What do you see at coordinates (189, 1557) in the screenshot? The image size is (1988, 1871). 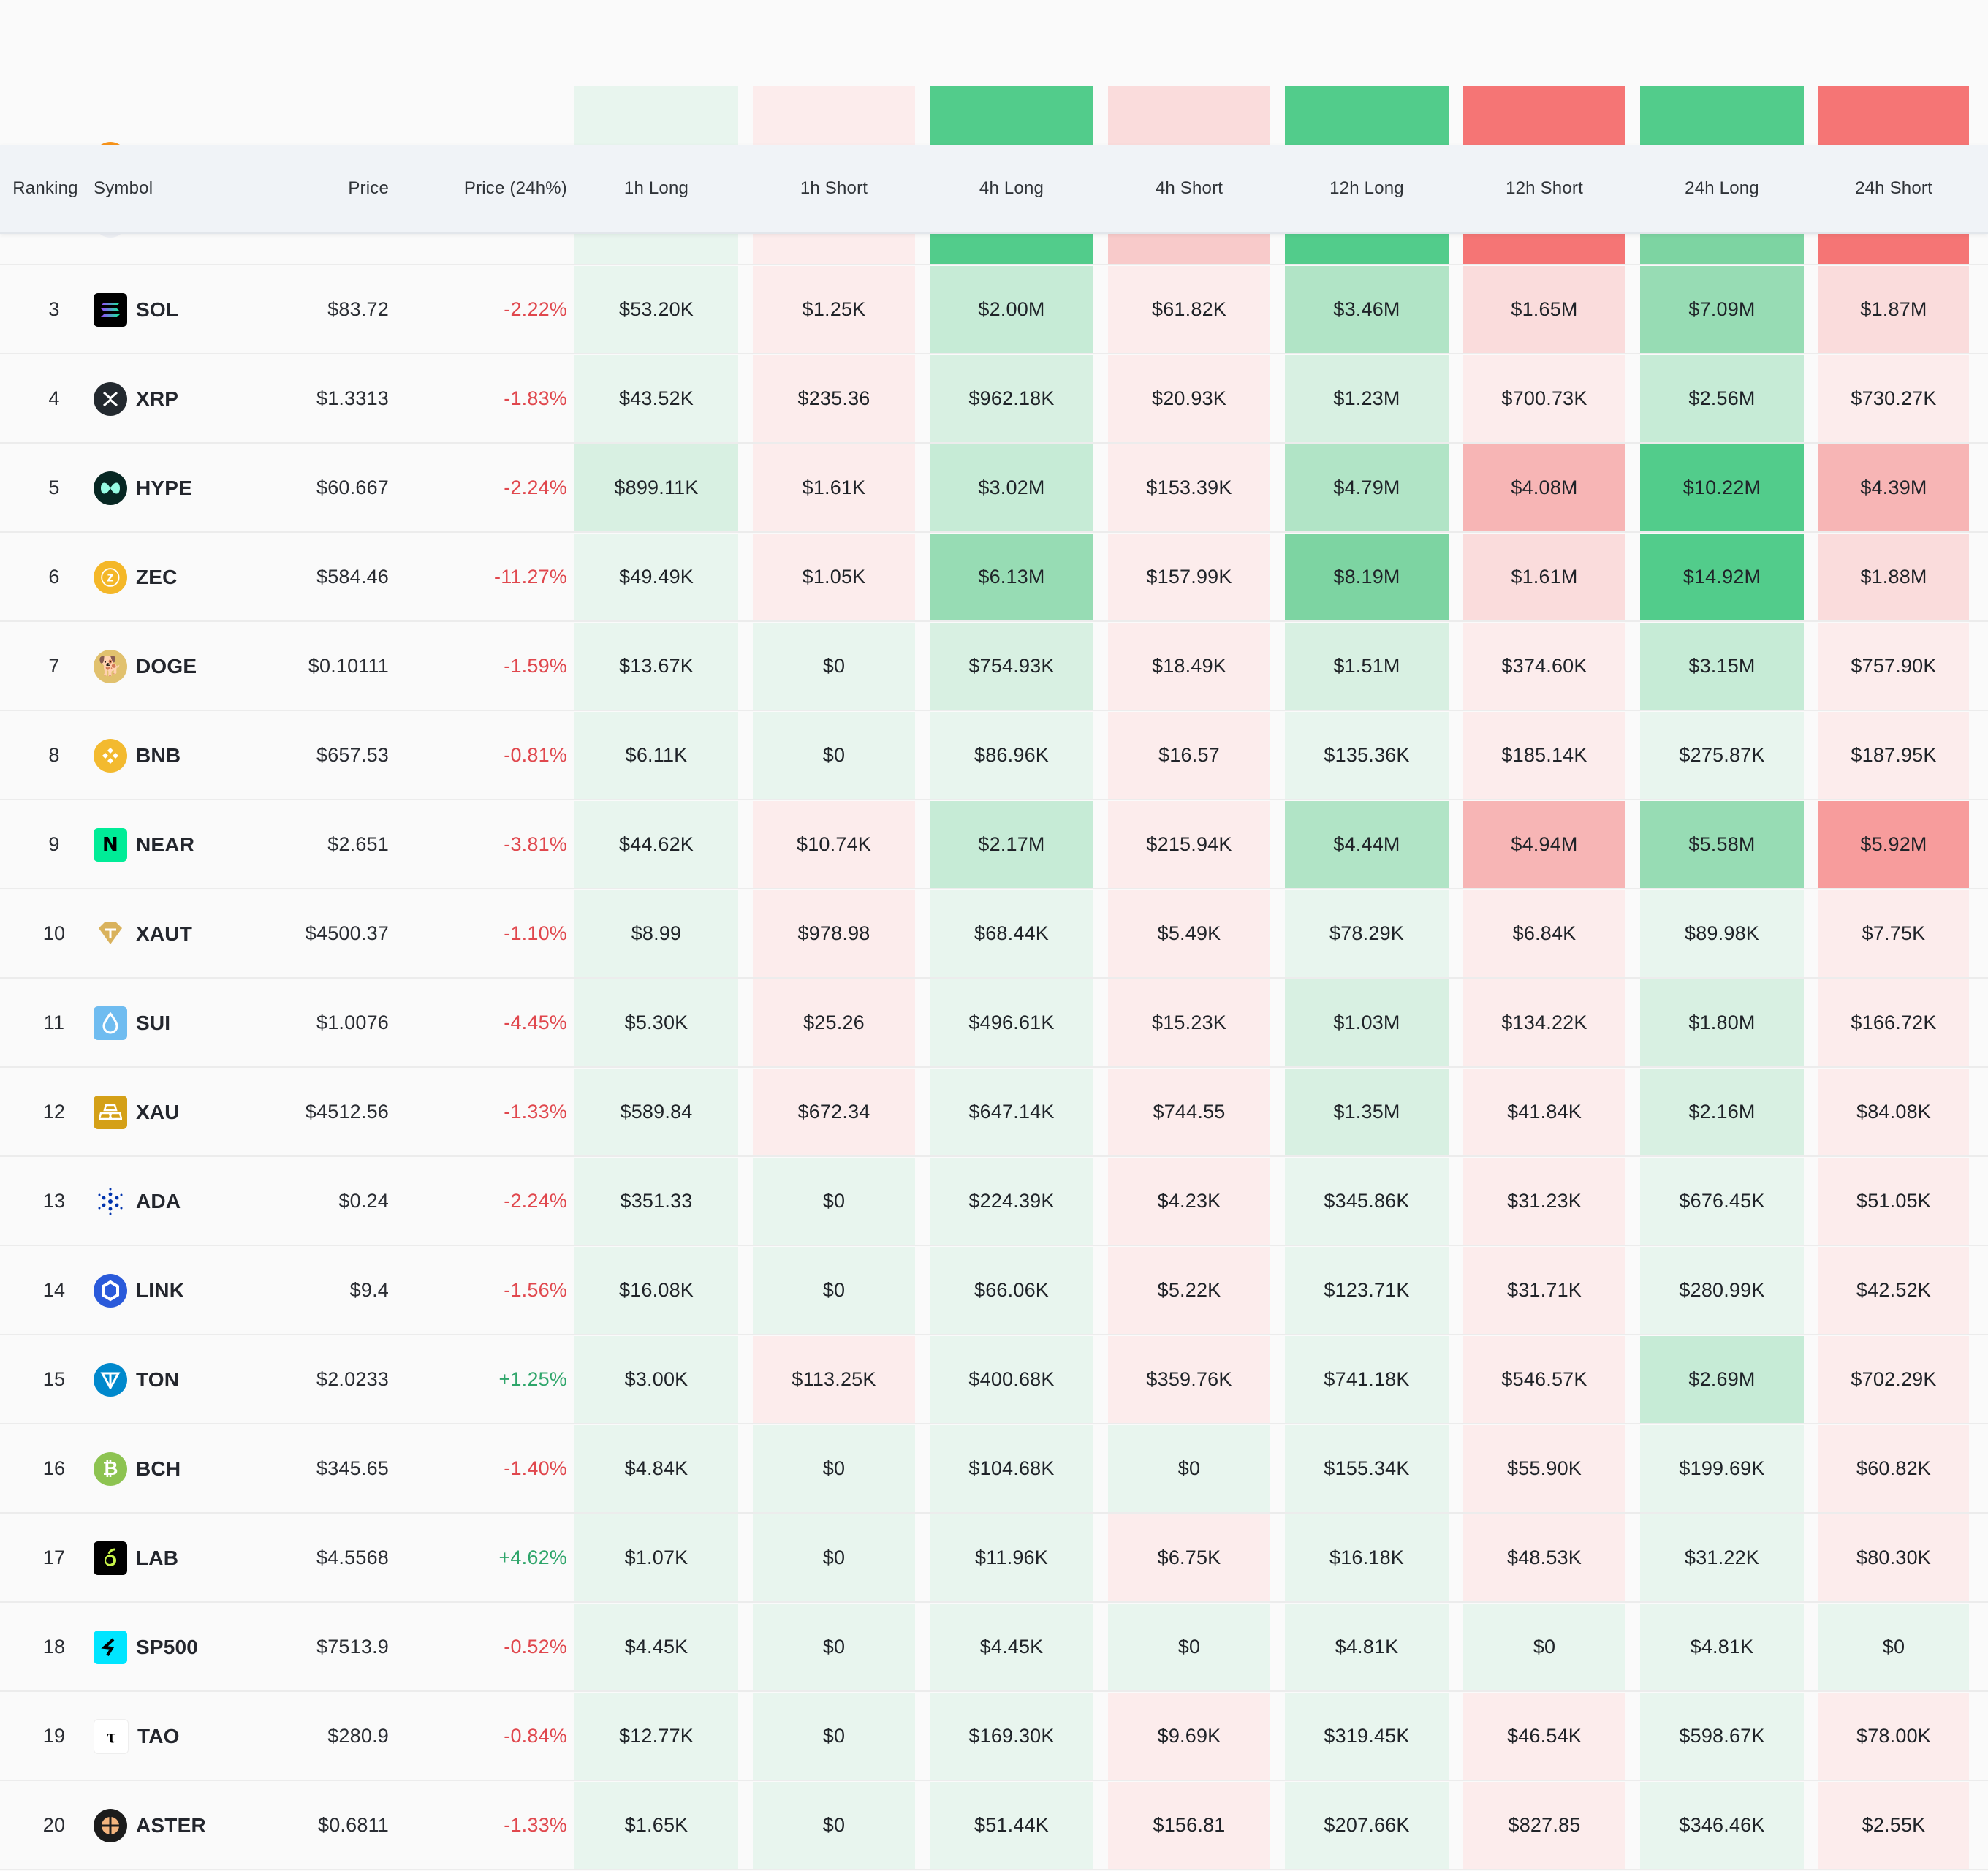 I see `symbol-cell: LAB` at bounding box center [189, 1557].